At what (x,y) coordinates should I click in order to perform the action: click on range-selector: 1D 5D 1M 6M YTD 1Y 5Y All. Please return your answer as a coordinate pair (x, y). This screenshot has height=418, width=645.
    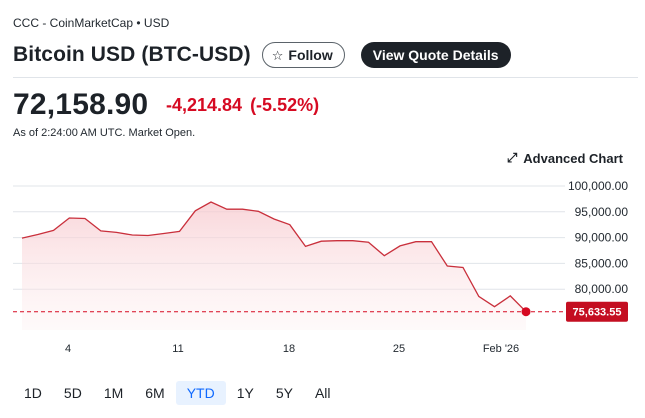
    Looking at the image, I should click on (177, 393).